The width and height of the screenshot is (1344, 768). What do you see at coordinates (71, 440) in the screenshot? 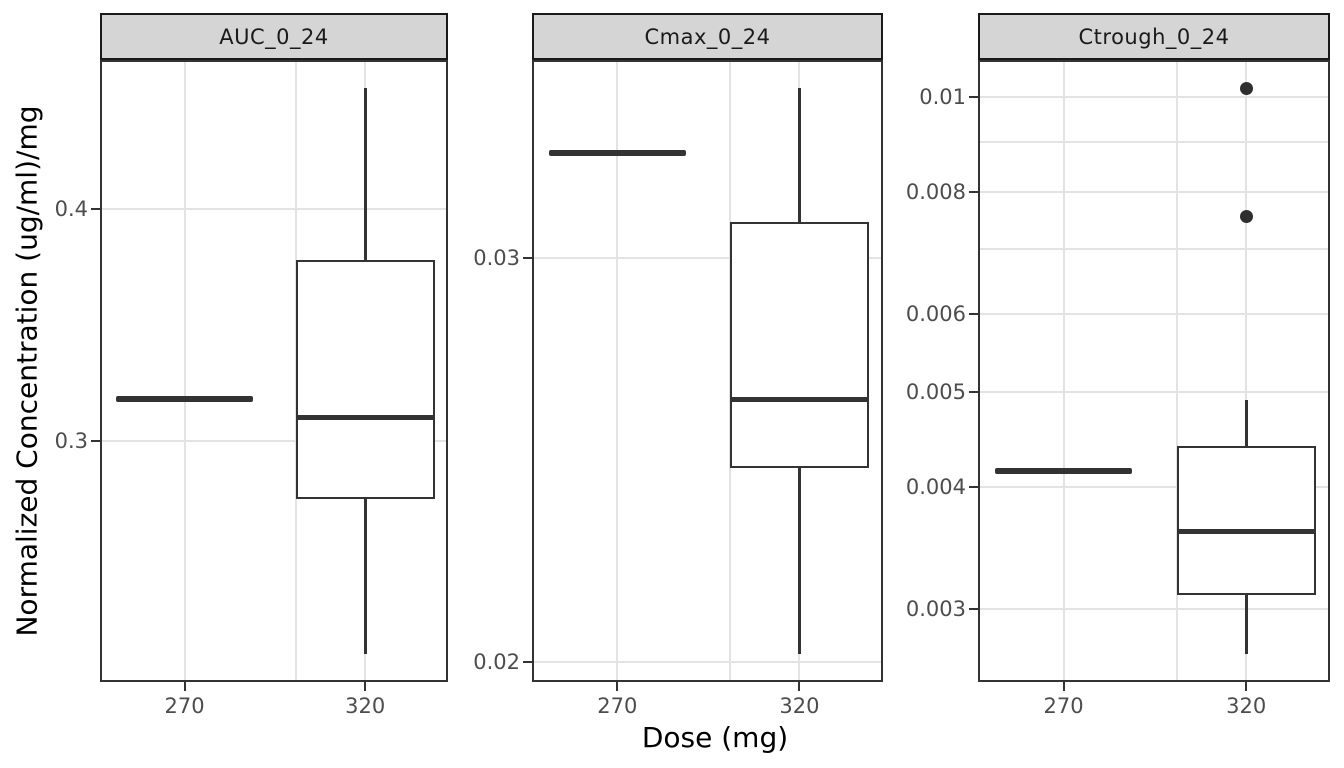
I see `y-tick-label: 0.3` at bounding box center [71, 440].